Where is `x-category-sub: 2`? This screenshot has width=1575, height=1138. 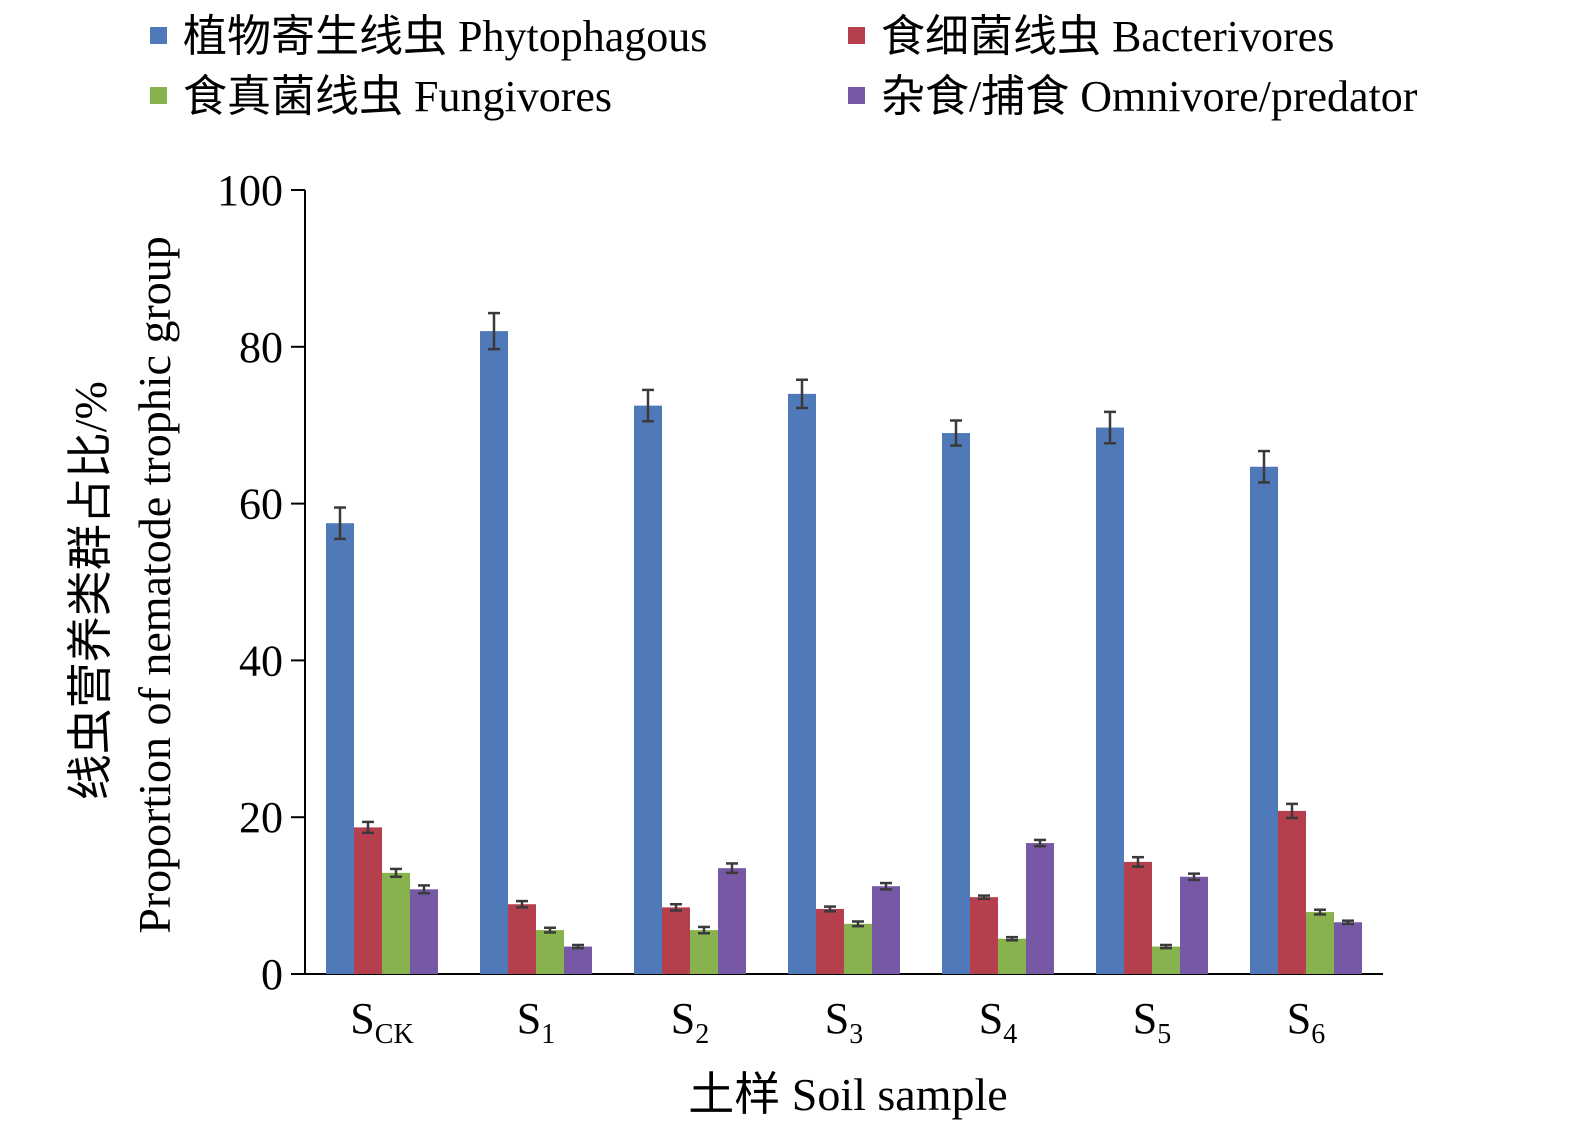 x-category-sub: 2 is located at coordinates (702, 1034).